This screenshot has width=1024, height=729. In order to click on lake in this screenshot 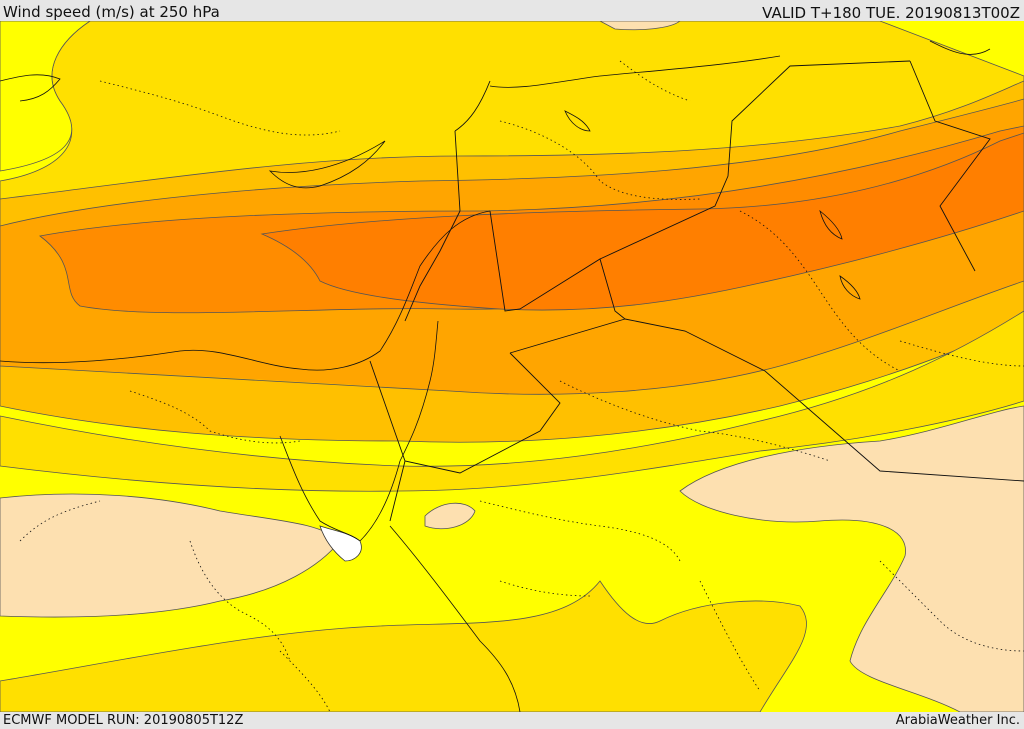, I will do `click(340, 543)`.